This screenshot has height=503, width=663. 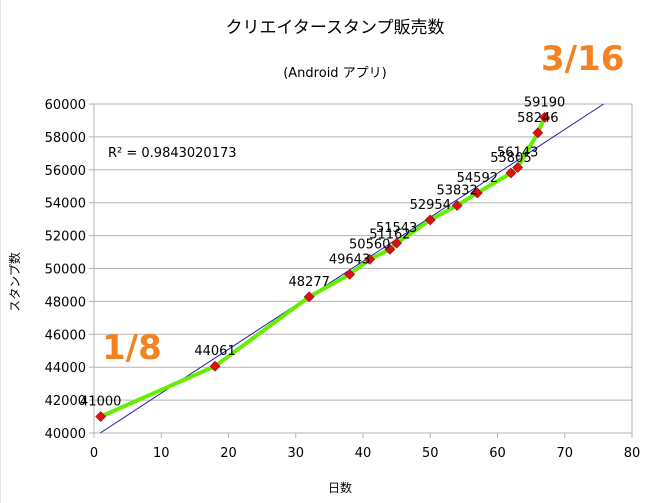 I want to click on annotation-start-date: 1/8, so click(x=132, y=348).